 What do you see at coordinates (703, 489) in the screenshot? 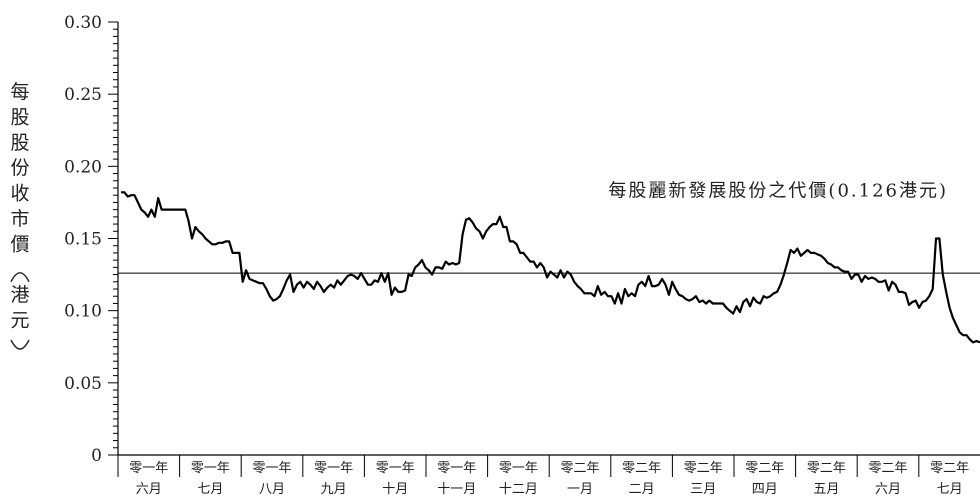
I see `x-tick-month: 三月` at bounding box center [703, 489].